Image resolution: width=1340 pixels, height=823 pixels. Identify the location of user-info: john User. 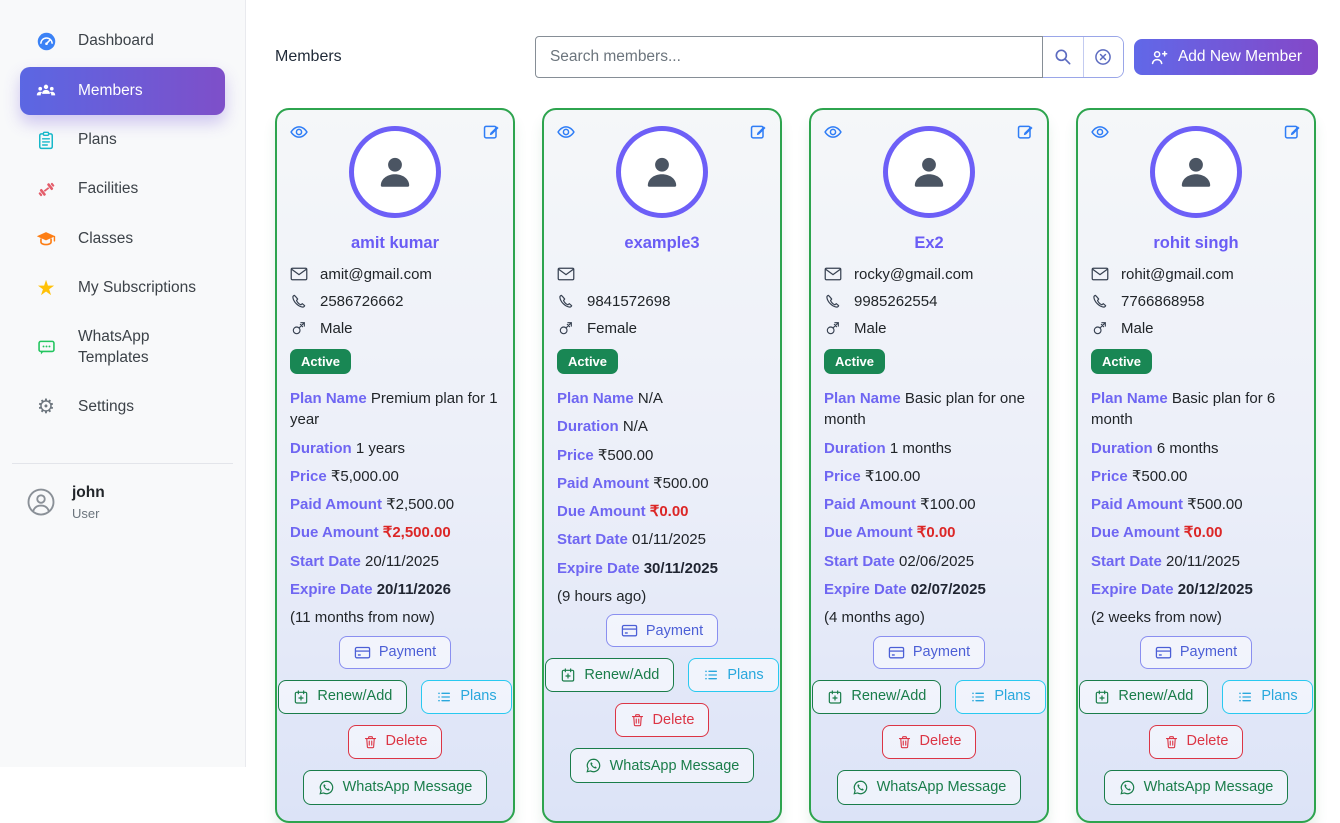
(88, 502).